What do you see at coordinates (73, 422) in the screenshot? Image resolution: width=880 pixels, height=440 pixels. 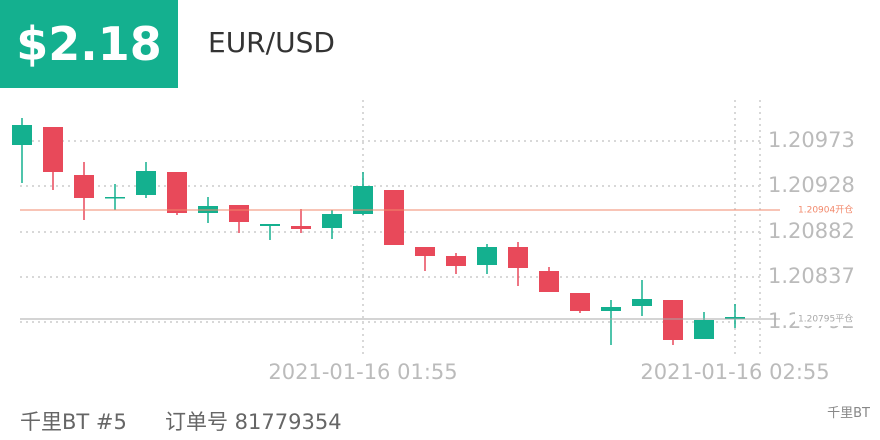 I see `account: 千里BT #5` at bounding box center [73, 422].